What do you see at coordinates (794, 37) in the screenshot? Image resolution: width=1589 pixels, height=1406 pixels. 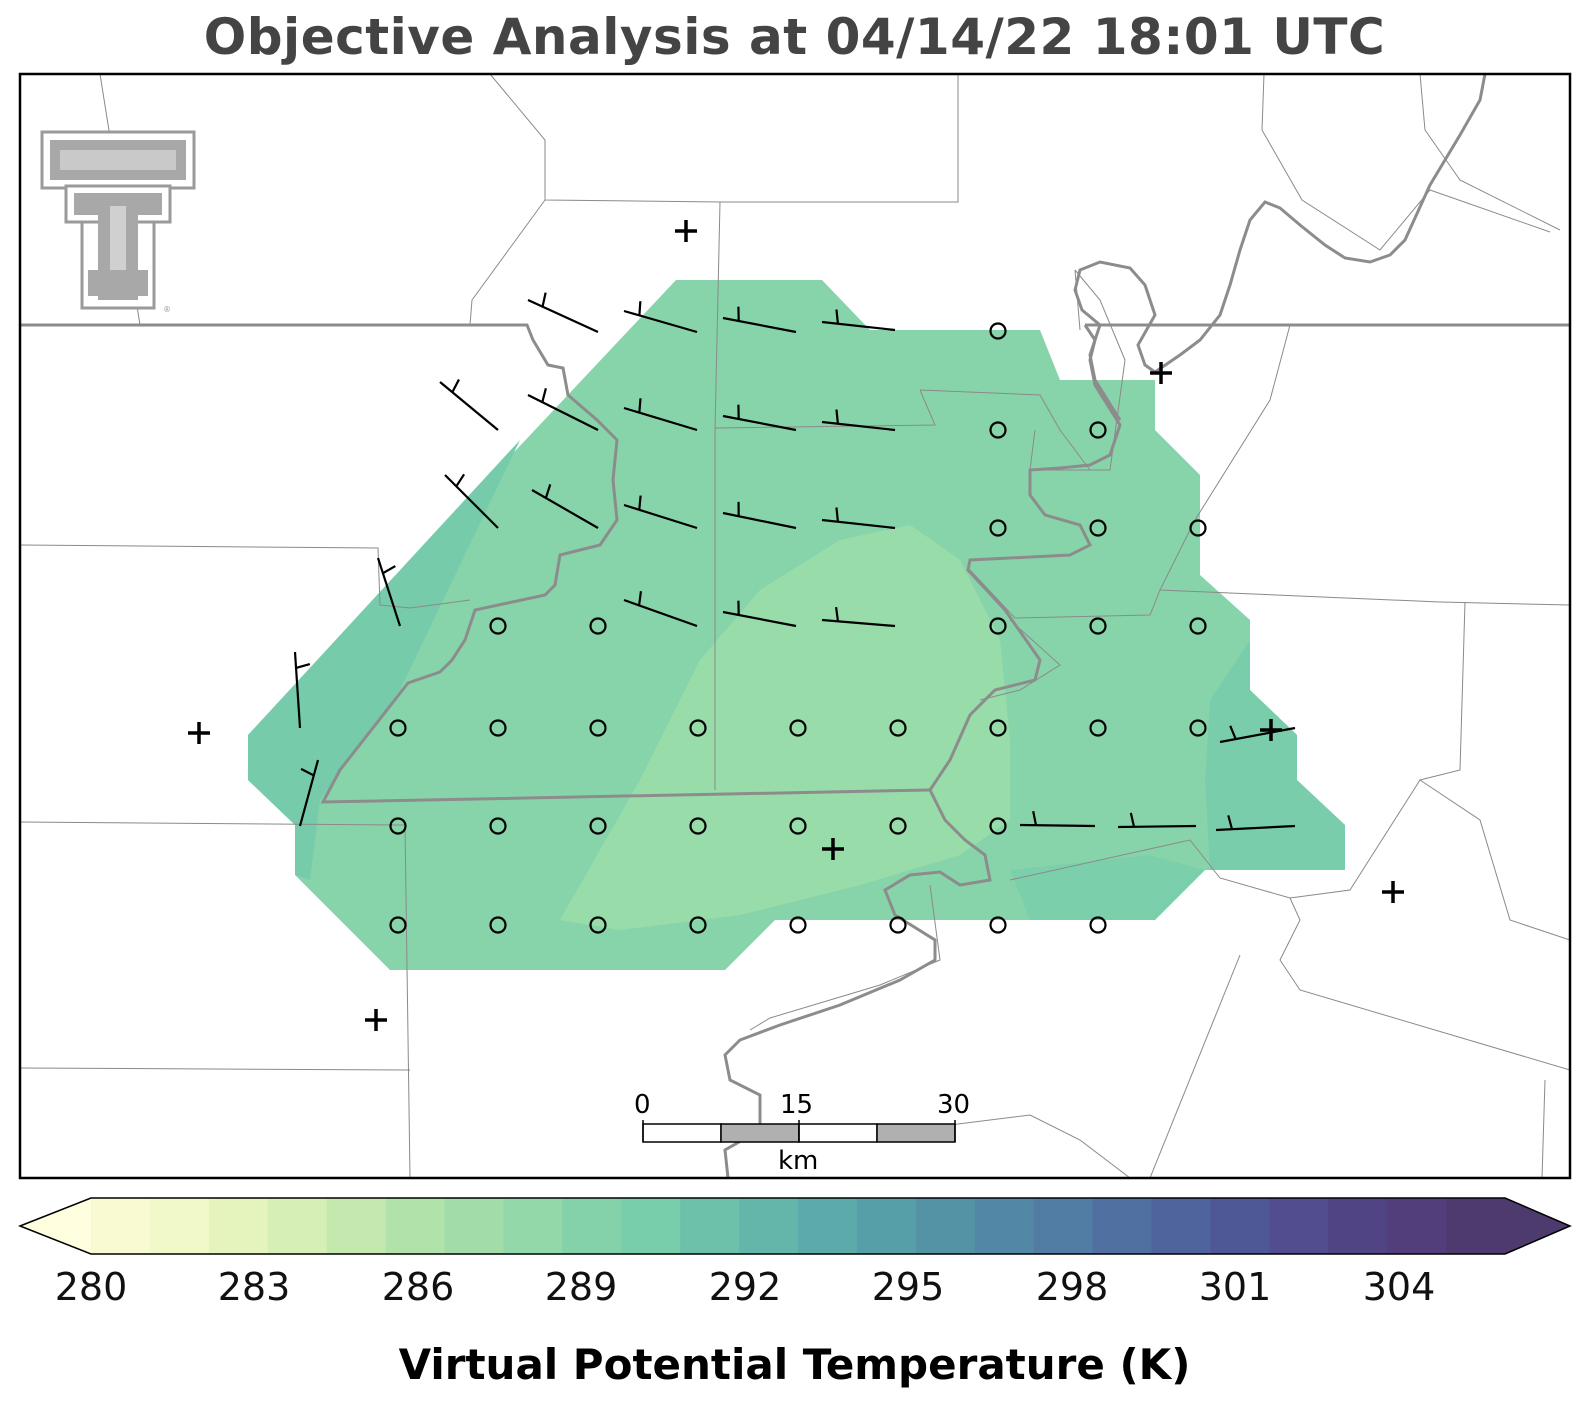 I see `figure-title: Objective Analysis at 04/14/22 18:01 UTC` at bounding box center [794, 37].